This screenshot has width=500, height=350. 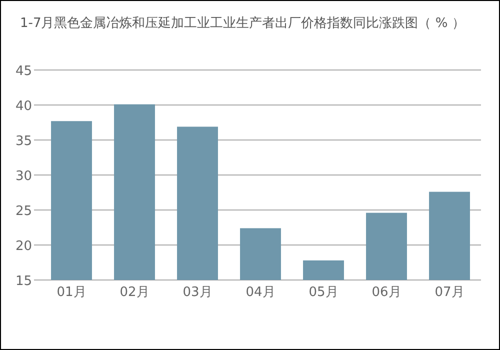 I want to click on x-tick-label: 06月, so click(x=387, y=292).